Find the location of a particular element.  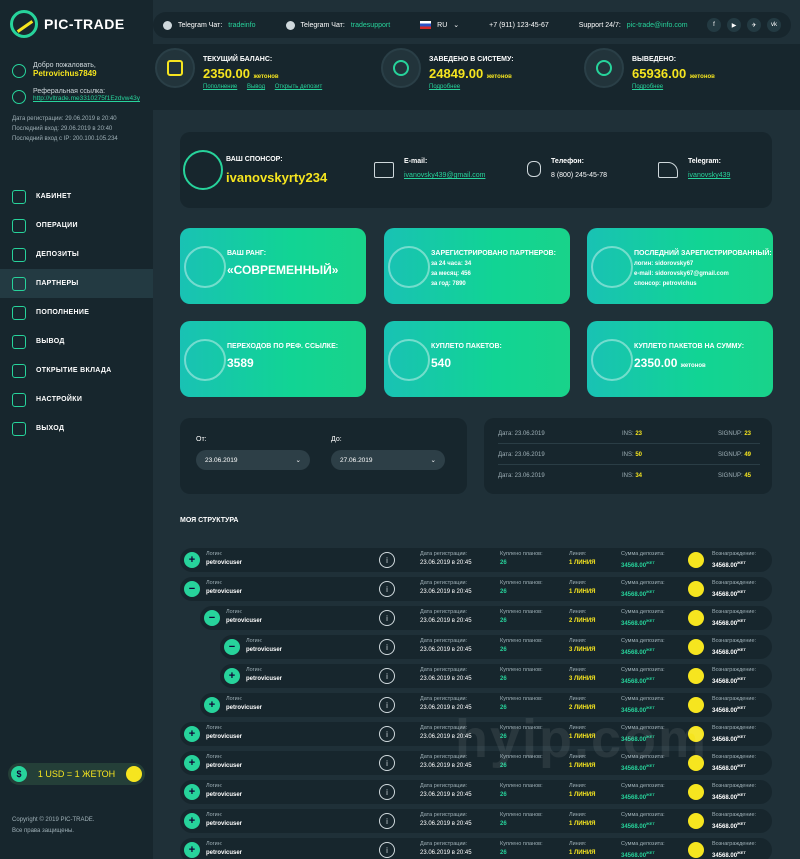

chevron-down-icon: ⌄ is located at coordinates (456, 25).